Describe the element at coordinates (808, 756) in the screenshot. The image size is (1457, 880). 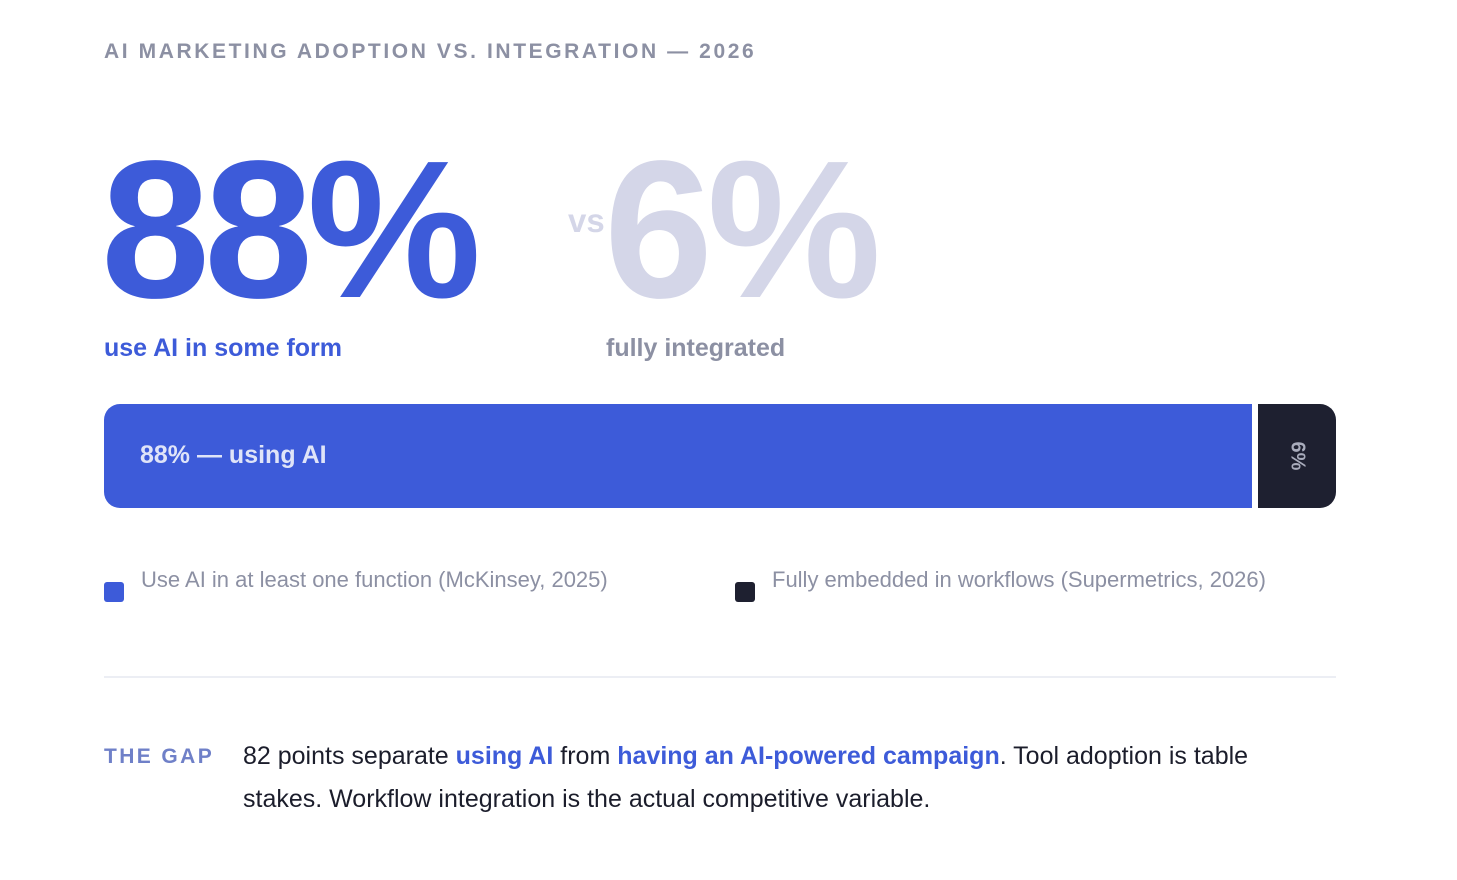
I see `gap-highlight-campaign: having an AI-powered campaign` at that location.